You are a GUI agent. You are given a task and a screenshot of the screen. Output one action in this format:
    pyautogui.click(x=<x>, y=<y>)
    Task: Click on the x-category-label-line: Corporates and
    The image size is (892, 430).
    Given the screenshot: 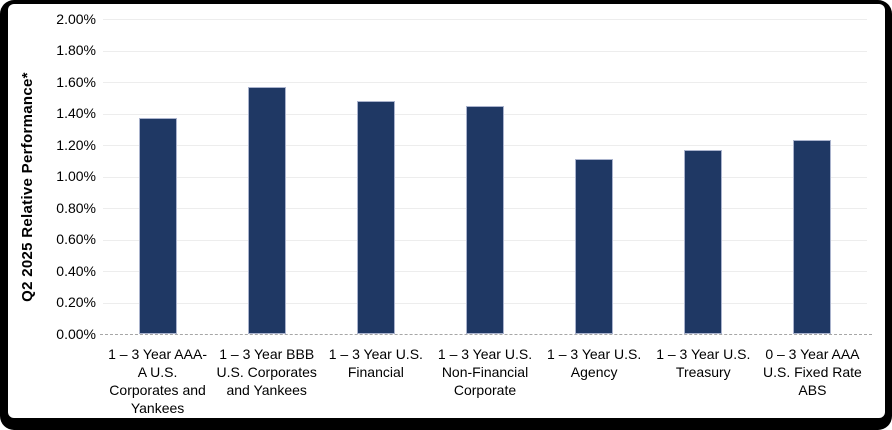 What is the action you would take?
    pyautogui.click(x=157, y=390)
    